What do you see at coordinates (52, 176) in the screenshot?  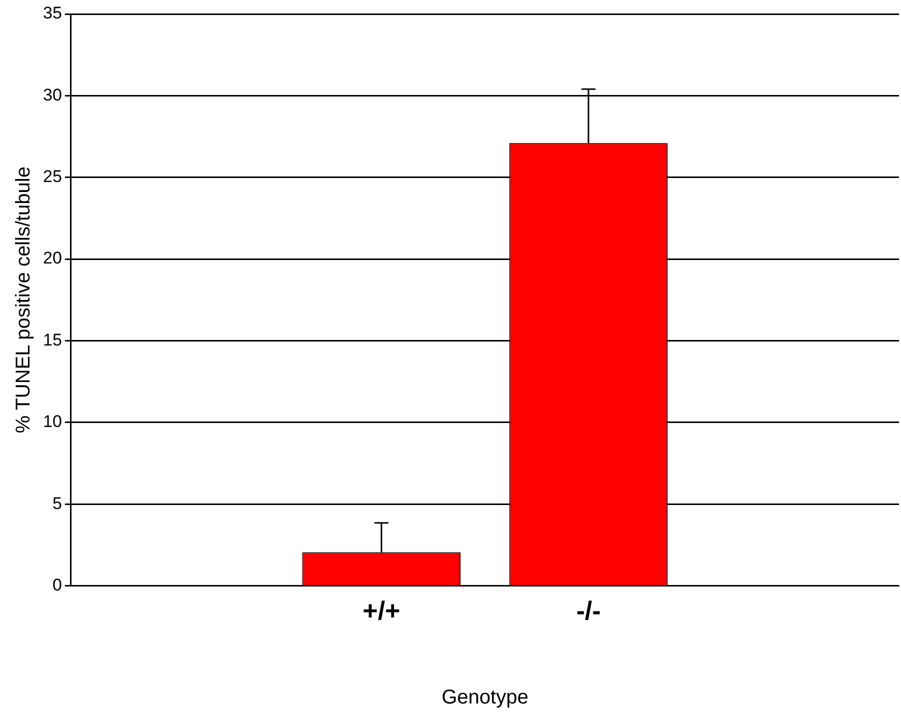 I see `y-tick-label: 25` at bounding box center [52, 176].